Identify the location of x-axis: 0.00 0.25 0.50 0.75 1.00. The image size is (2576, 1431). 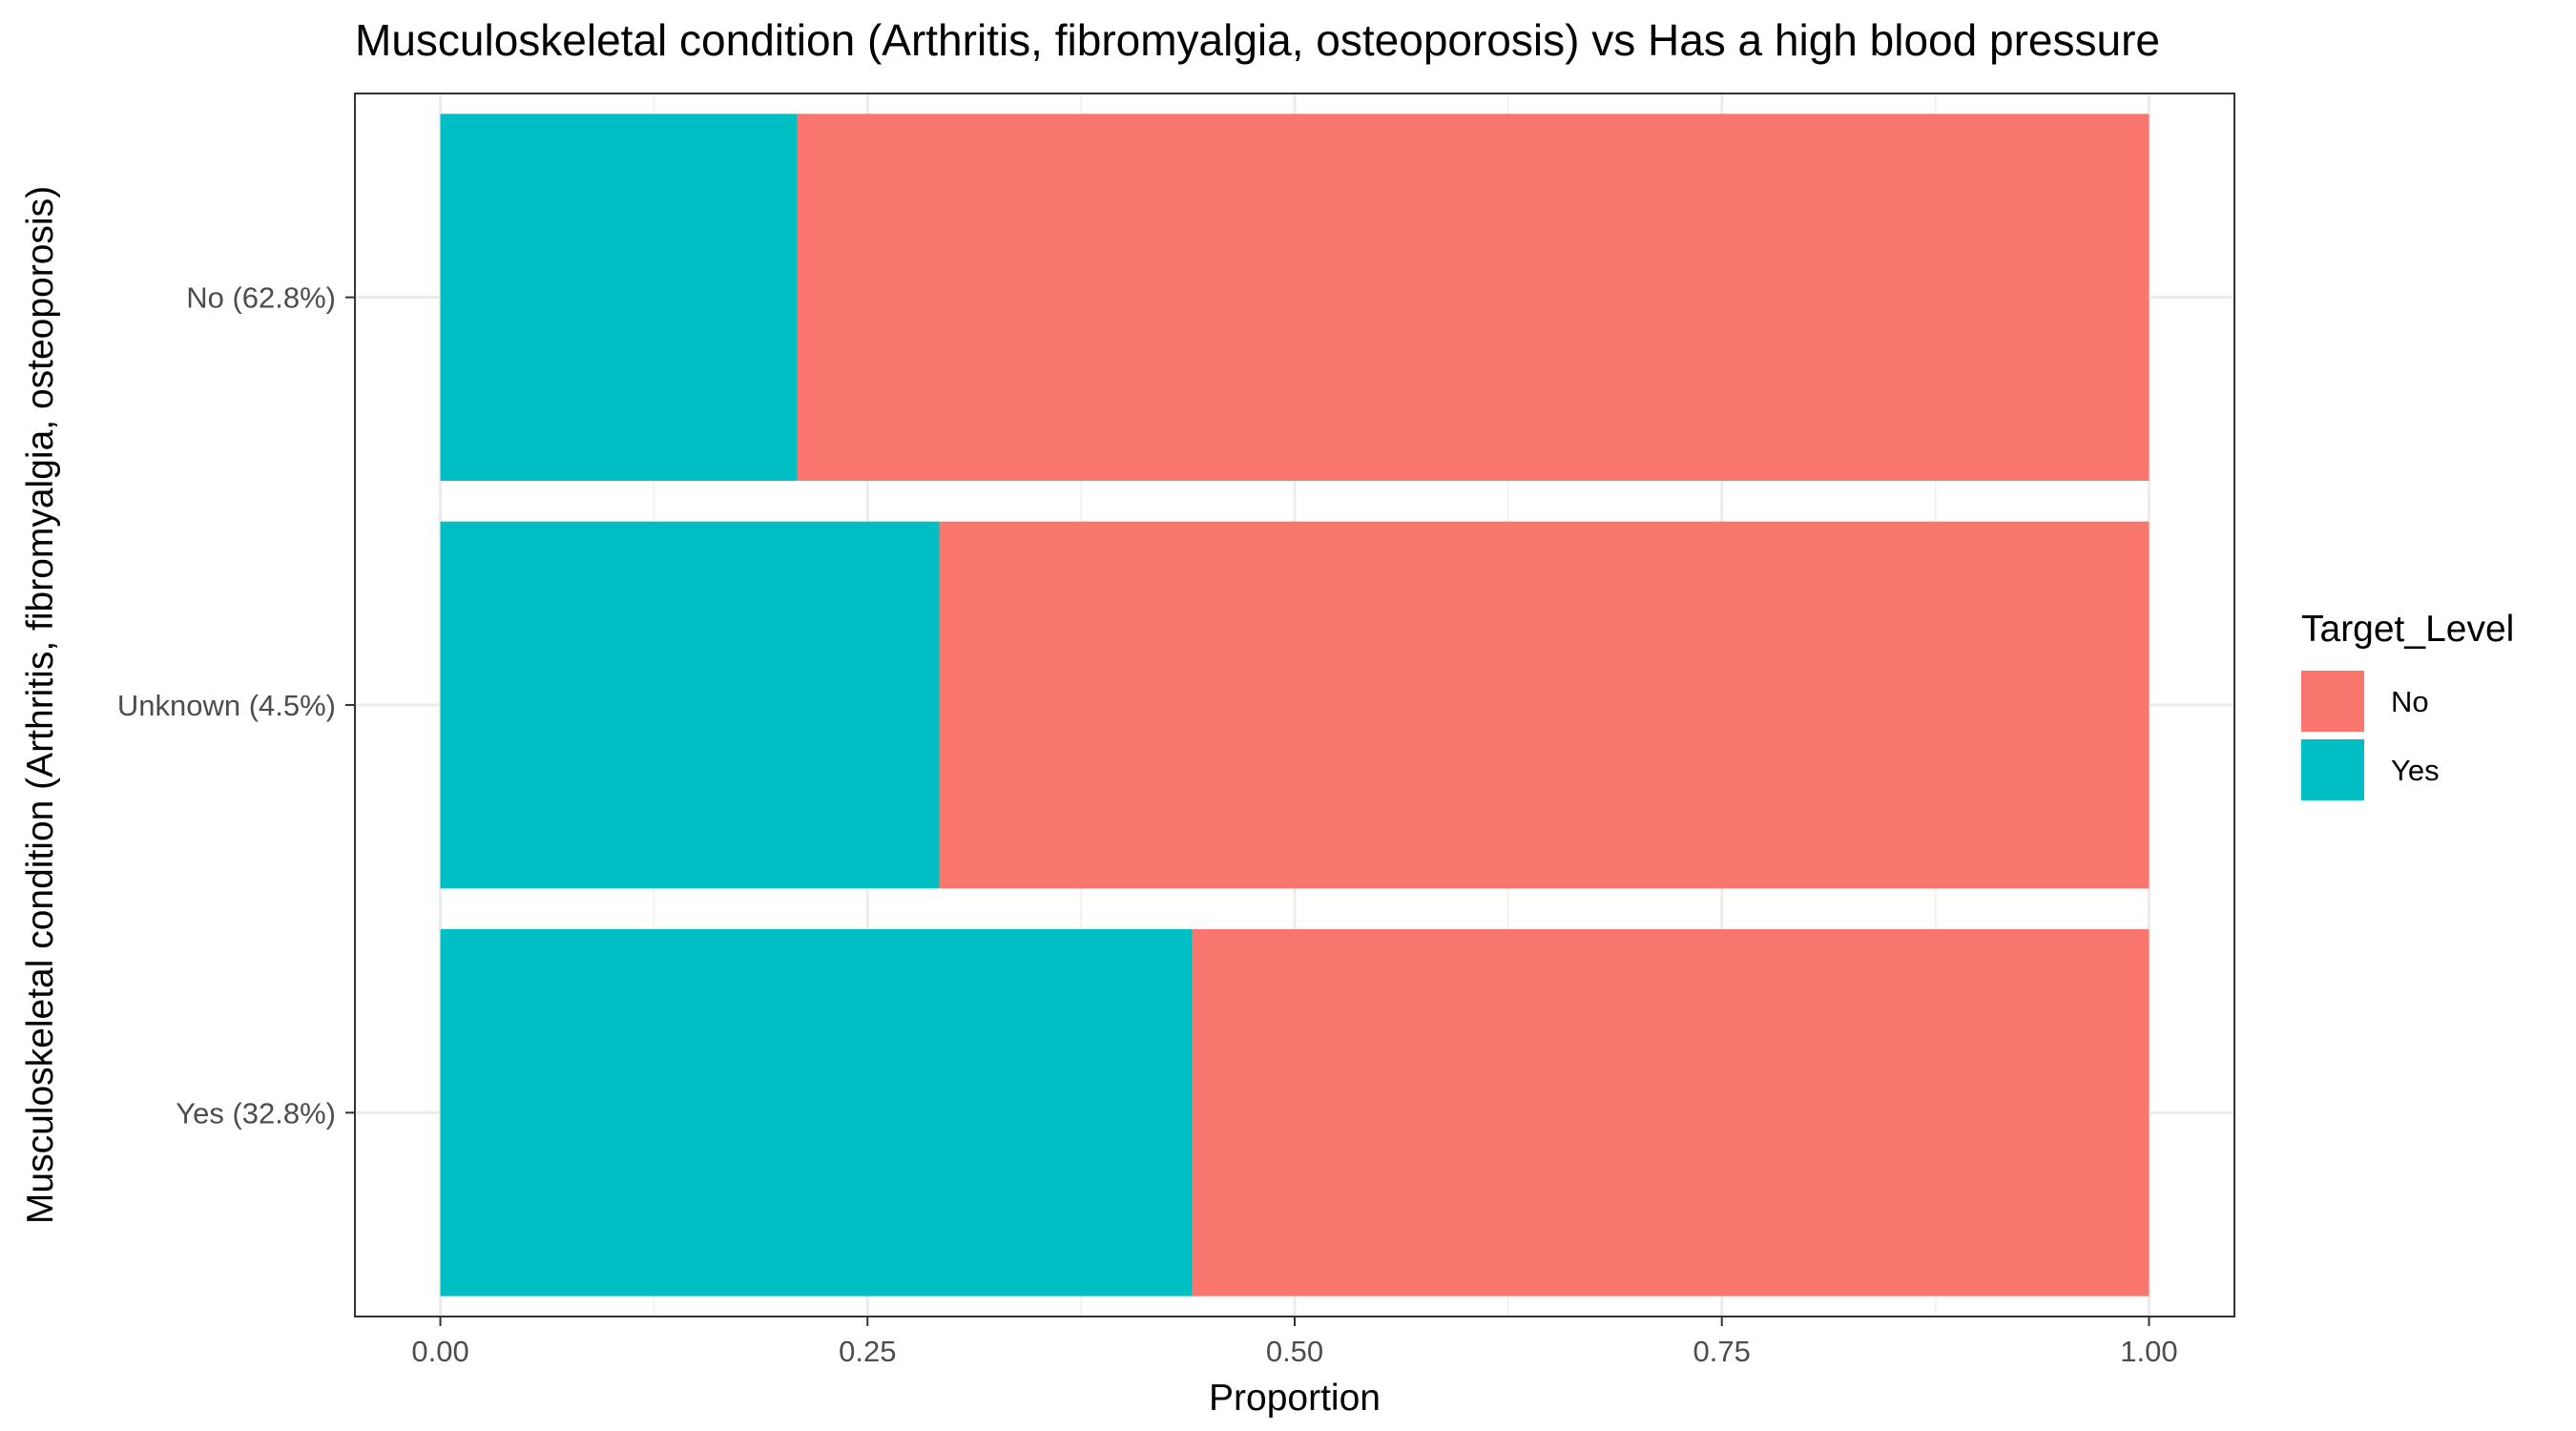
(1294, 1342).